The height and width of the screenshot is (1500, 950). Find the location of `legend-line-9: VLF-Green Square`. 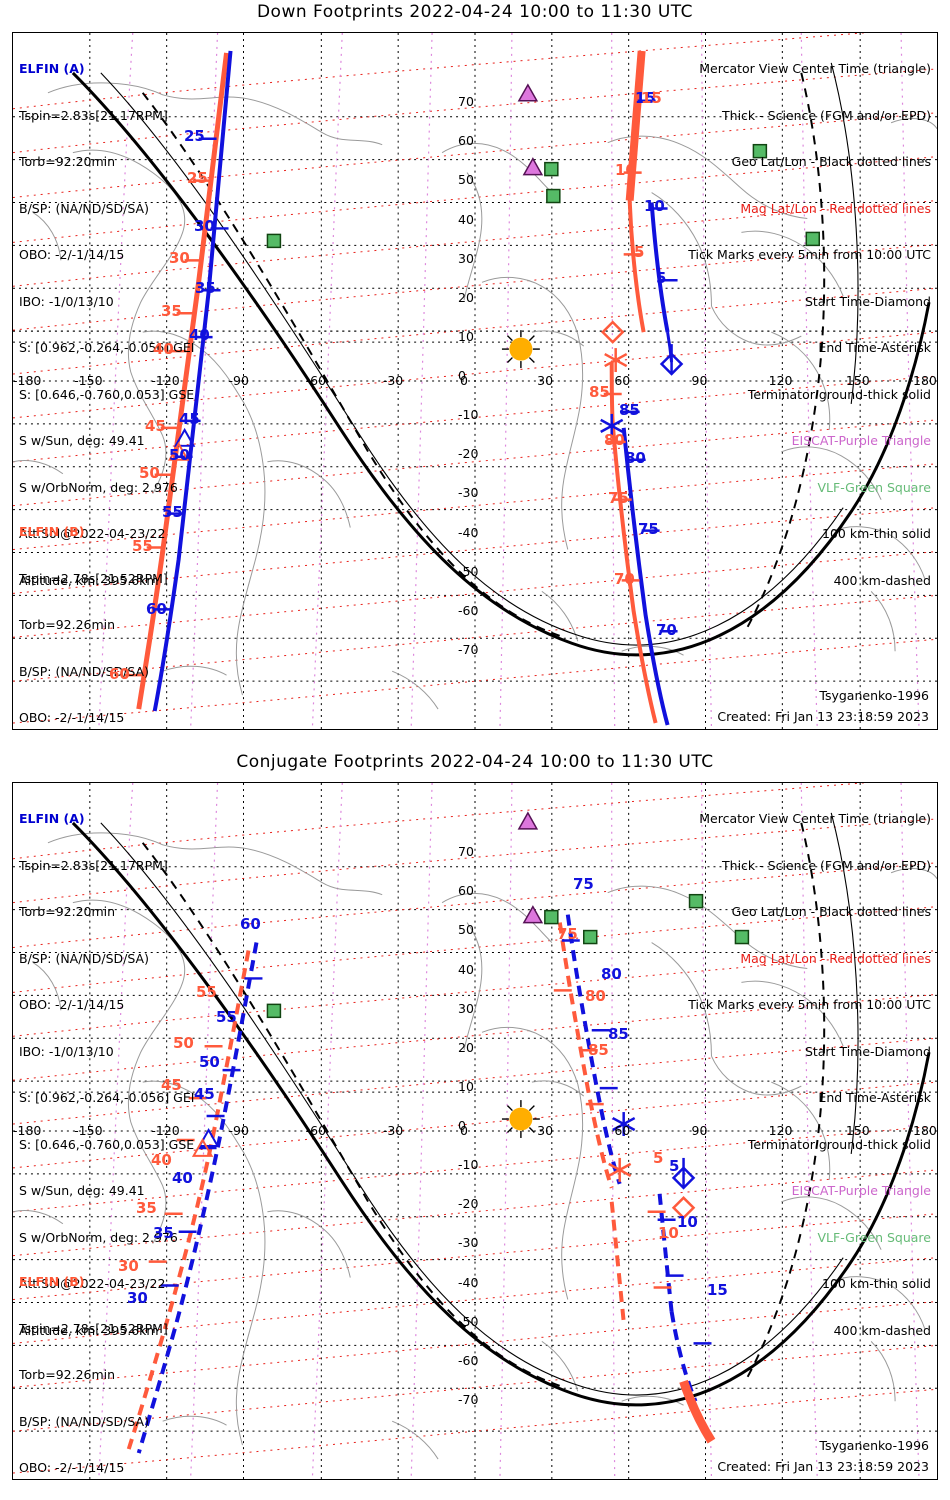

legend-line-9: VLF-Green Square is located at coordinates (874, 487).